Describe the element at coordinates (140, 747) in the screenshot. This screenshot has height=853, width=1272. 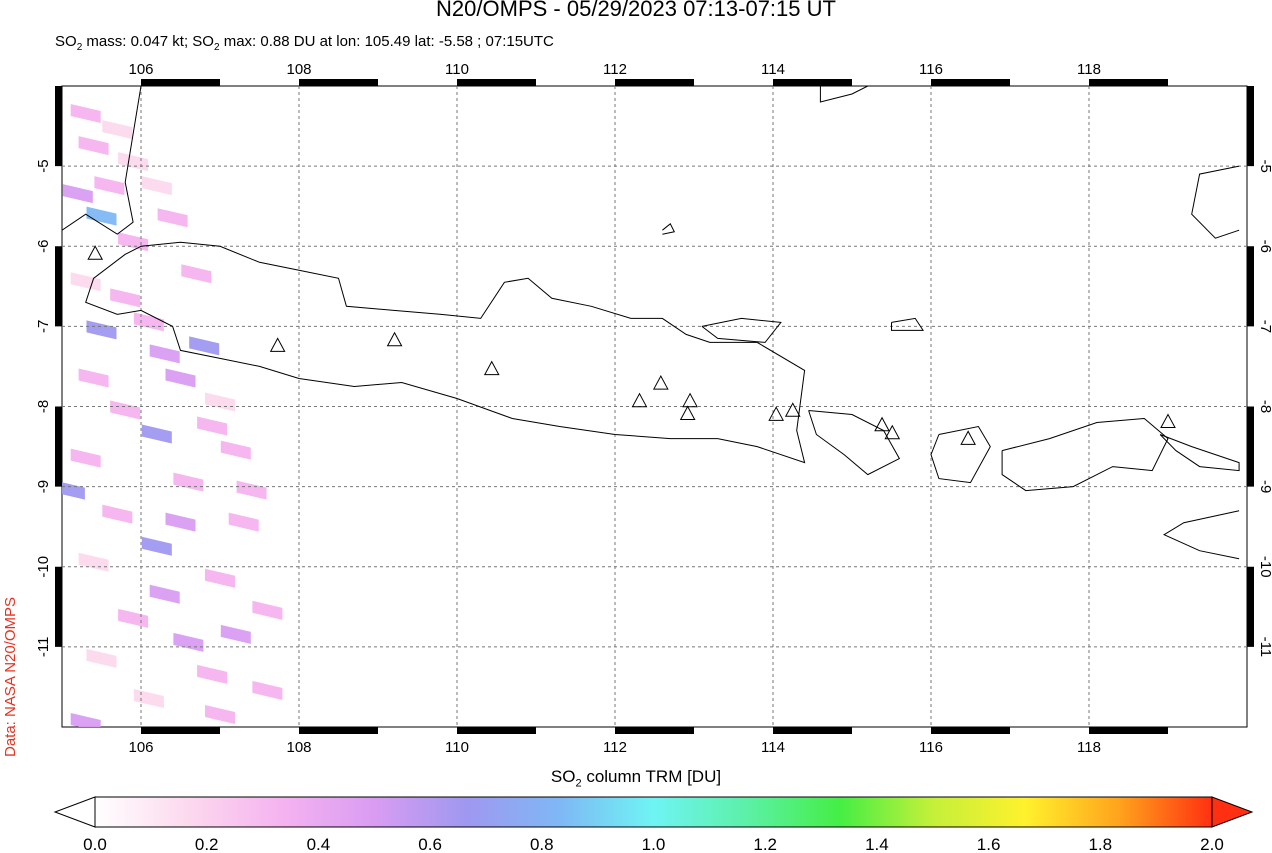
I see `lon-tick-bottom: 106` at that location.